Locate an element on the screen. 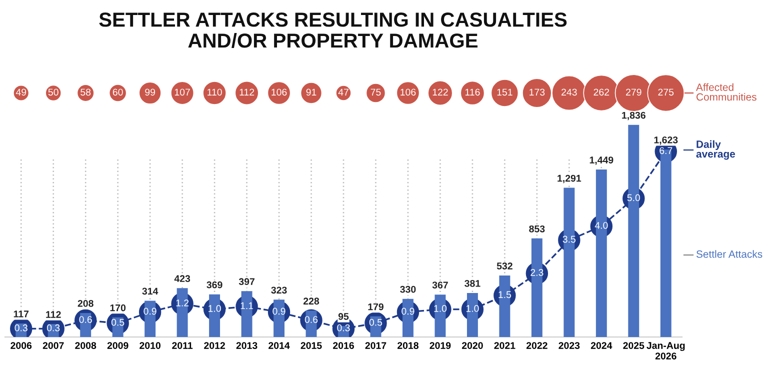  data-label: 1,291 is located at coordinates (570, 179).